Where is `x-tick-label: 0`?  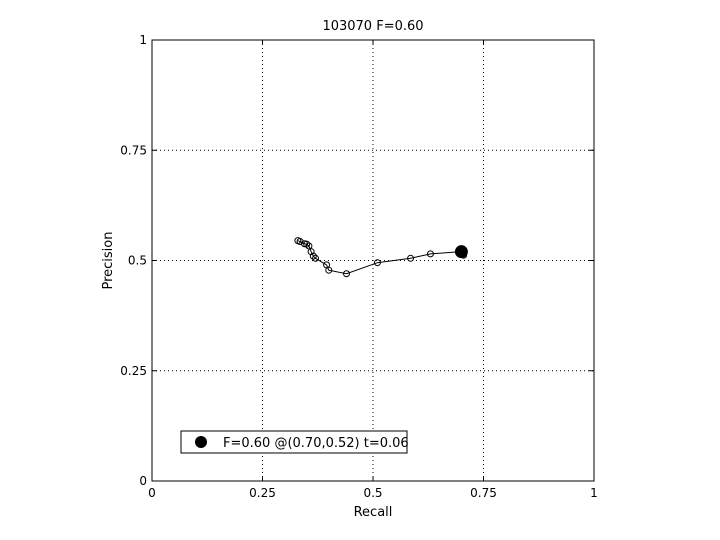
x-tick-label: 0 is located at coordinates (152, 493).